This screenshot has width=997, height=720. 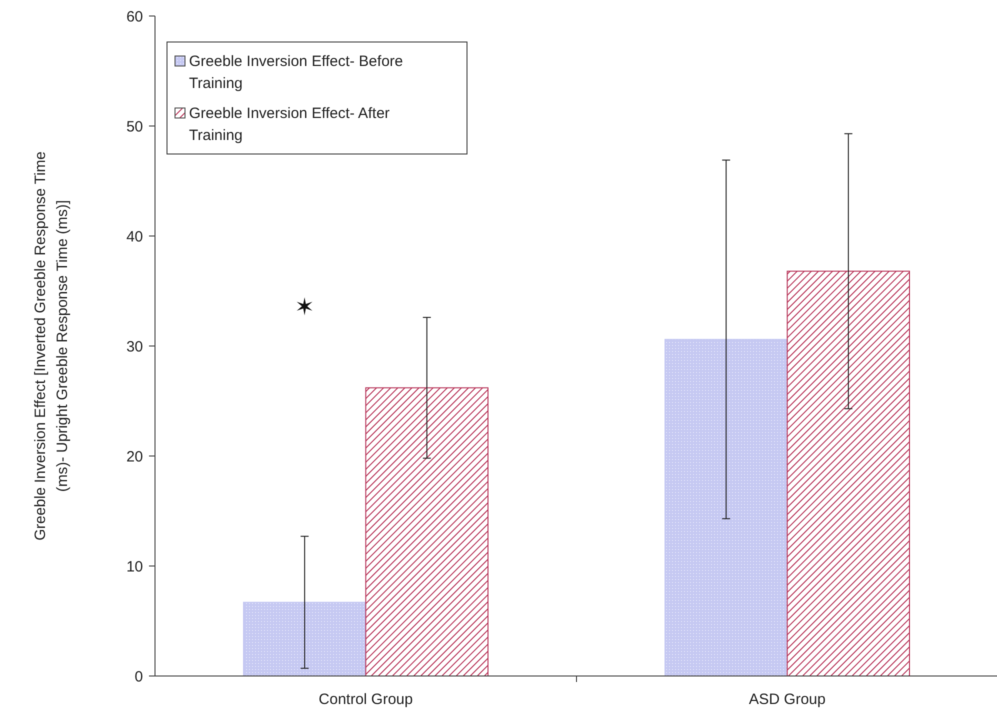 What do you see at coordinates (365, 699) in the screenshot?
I see `x-tick-label: Control Group` at bounding box center [365, 699].